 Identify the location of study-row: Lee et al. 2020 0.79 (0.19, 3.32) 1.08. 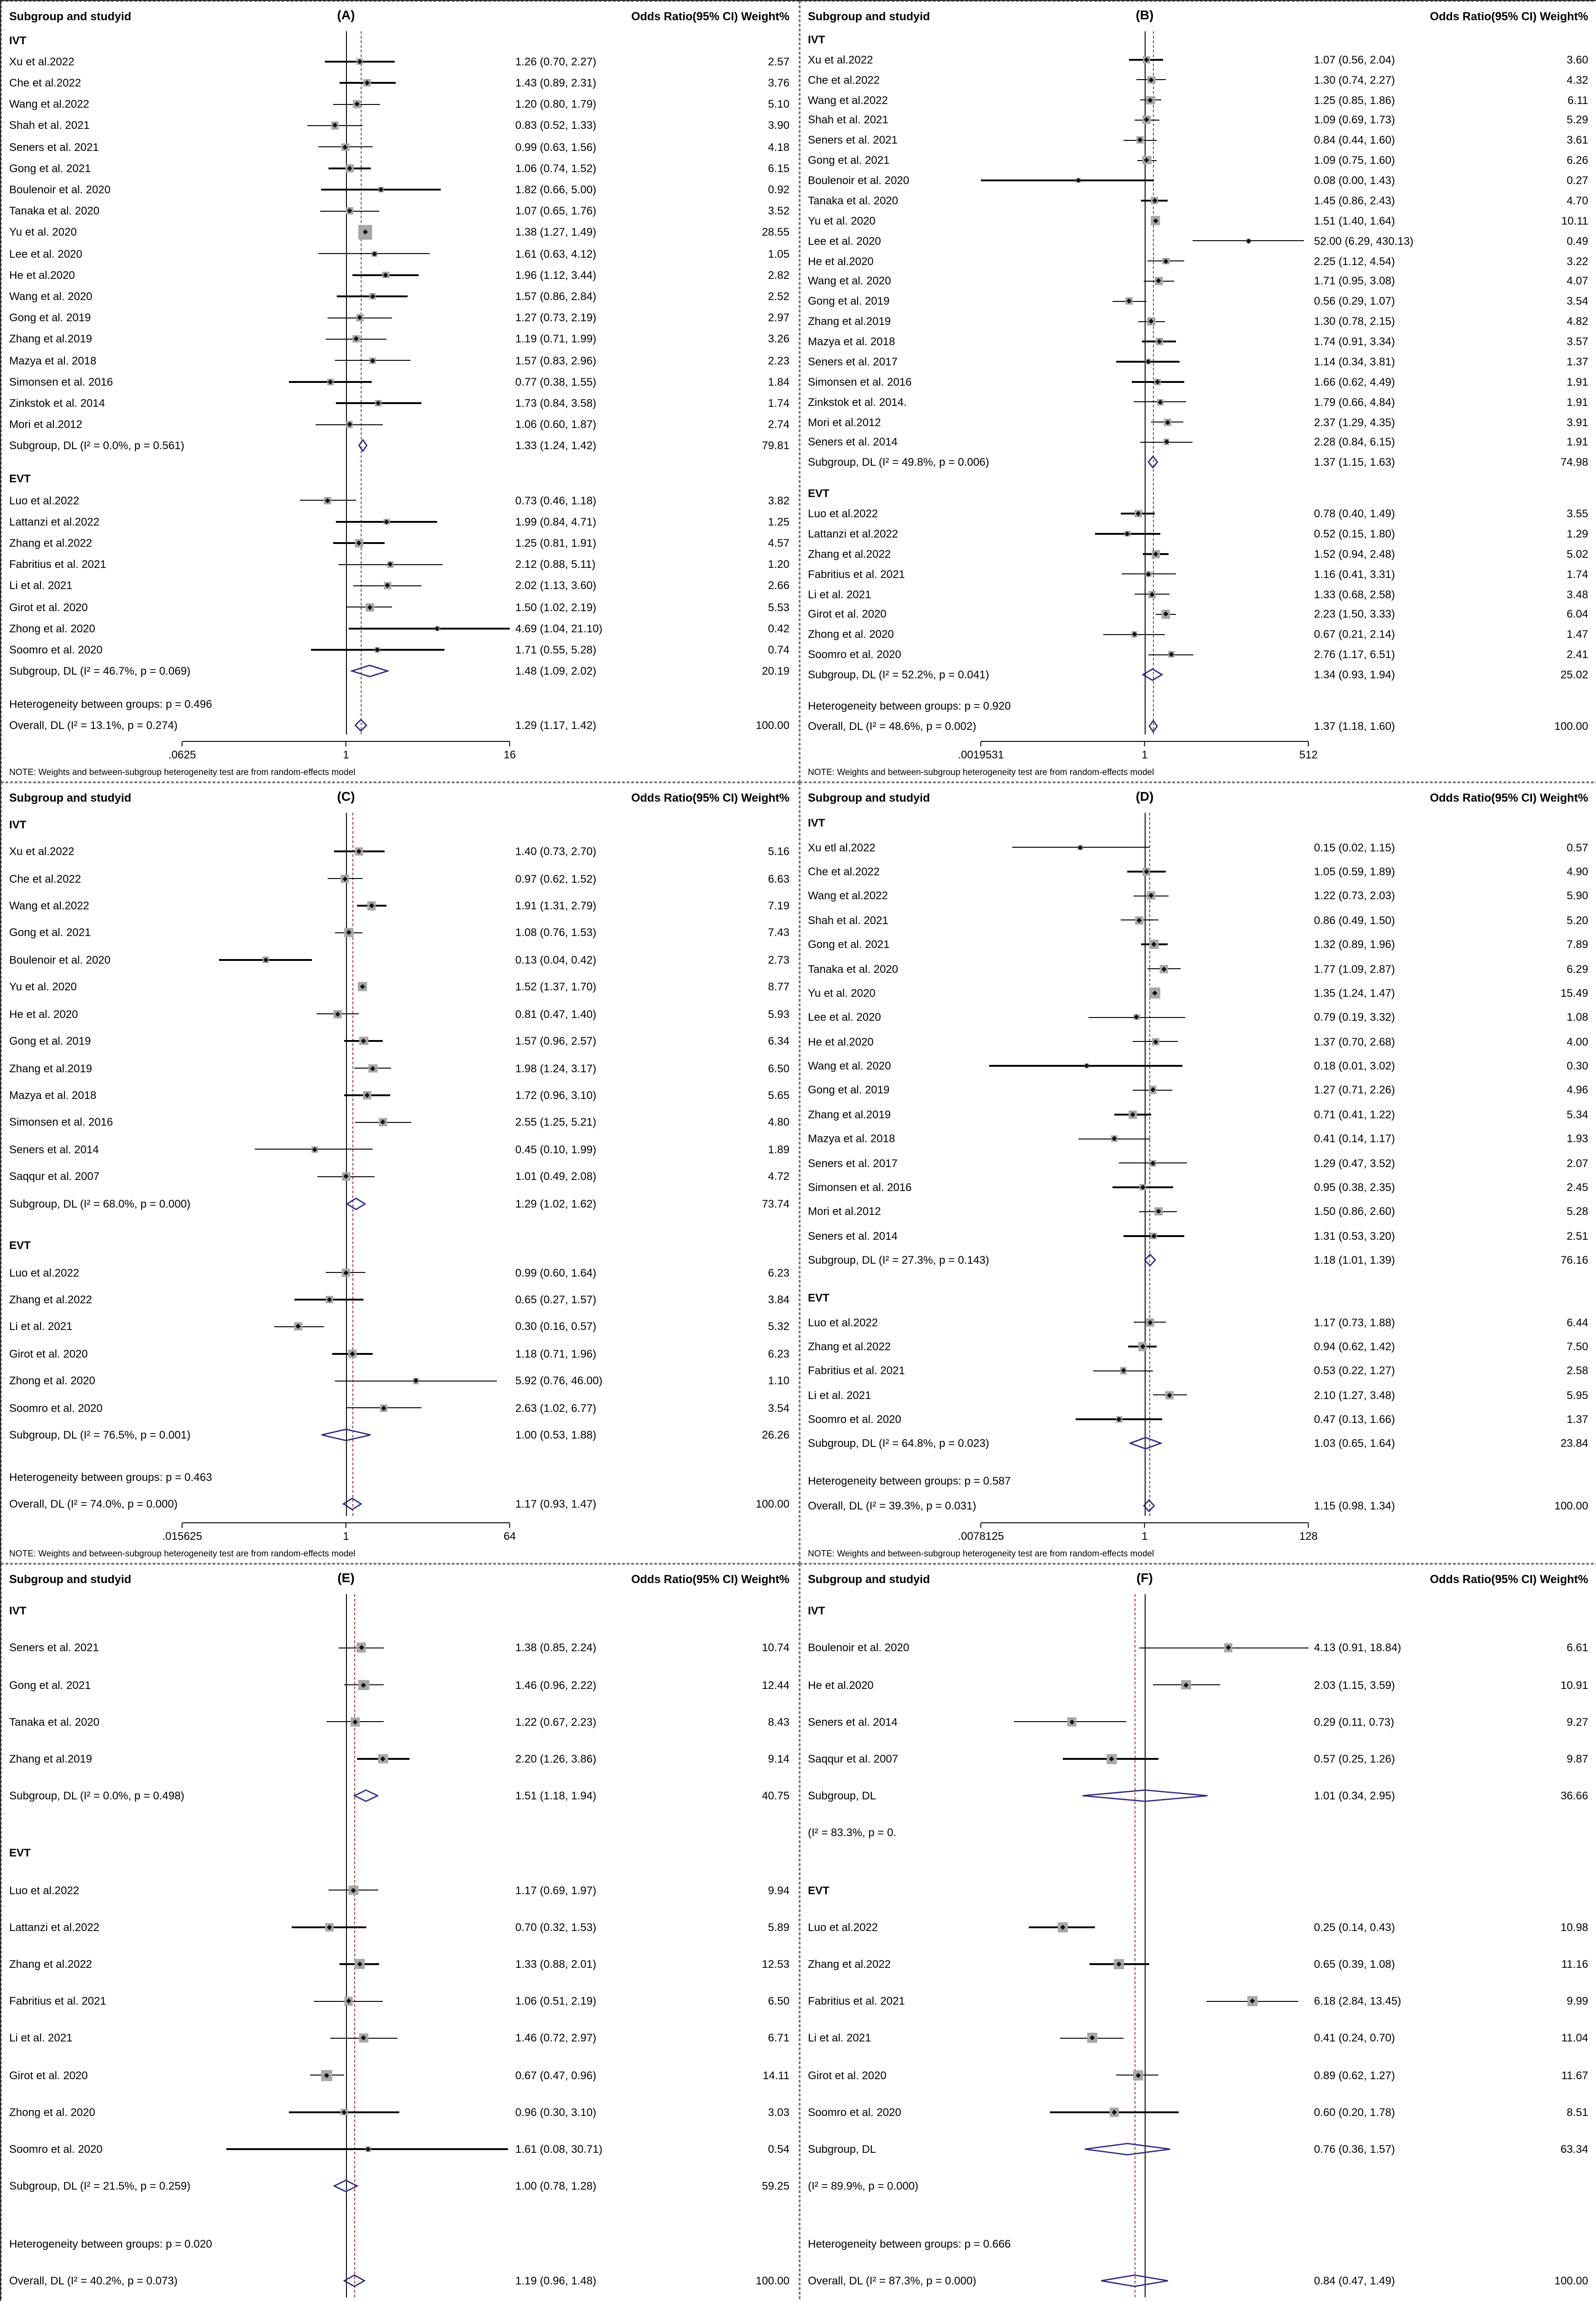
(1198, 1017).